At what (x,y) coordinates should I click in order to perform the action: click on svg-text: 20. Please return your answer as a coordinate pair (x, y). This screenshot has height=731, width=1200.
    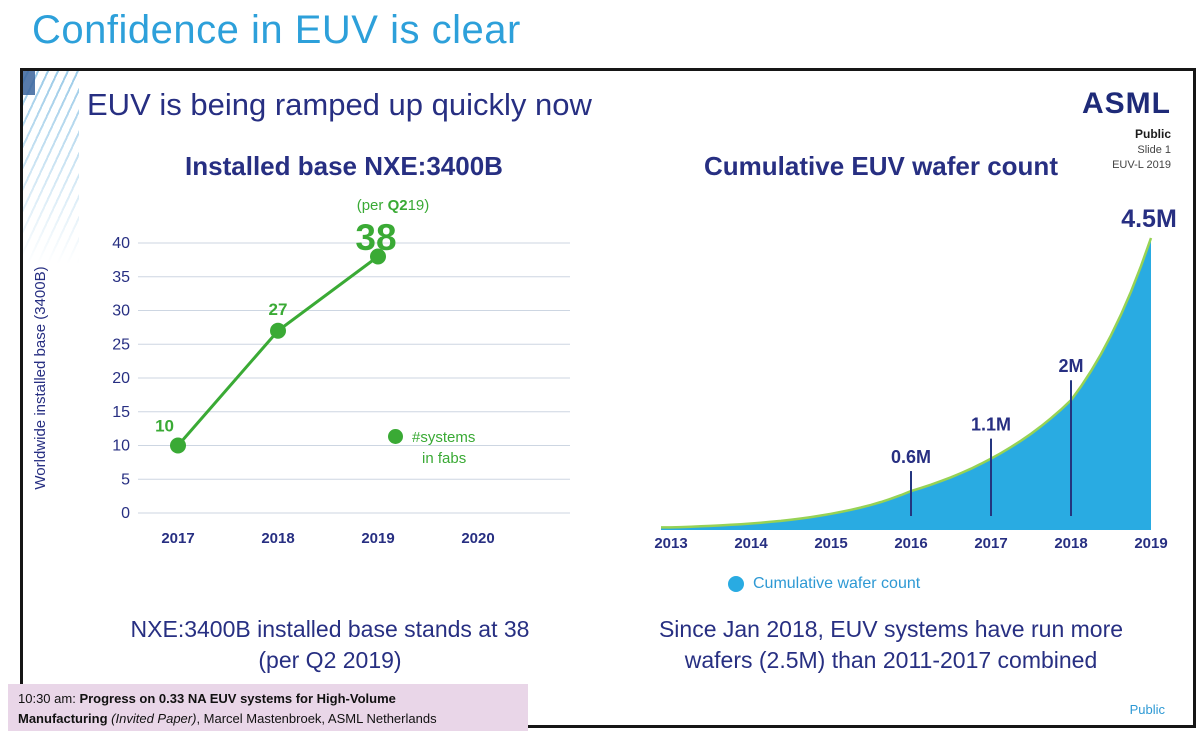
    Looking at the image, I should click on (121, 378).